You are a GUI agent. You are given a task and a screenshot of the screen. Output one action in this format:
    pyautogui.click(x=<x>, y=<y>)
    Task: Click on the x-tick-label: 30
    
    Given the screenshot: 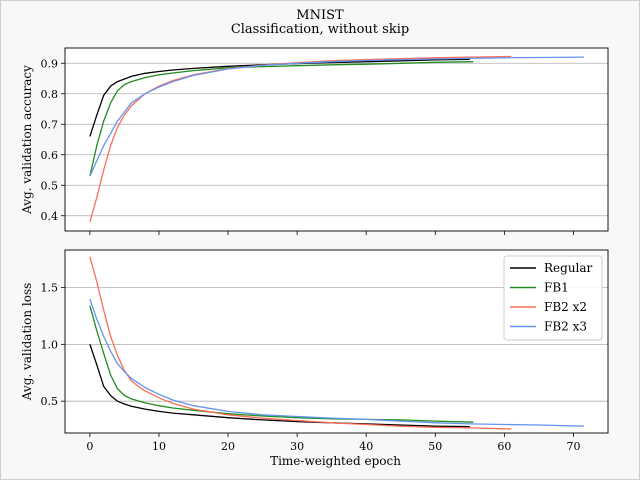 What is the action you would take?
    pyautogui.click(x=297, y=446)
    